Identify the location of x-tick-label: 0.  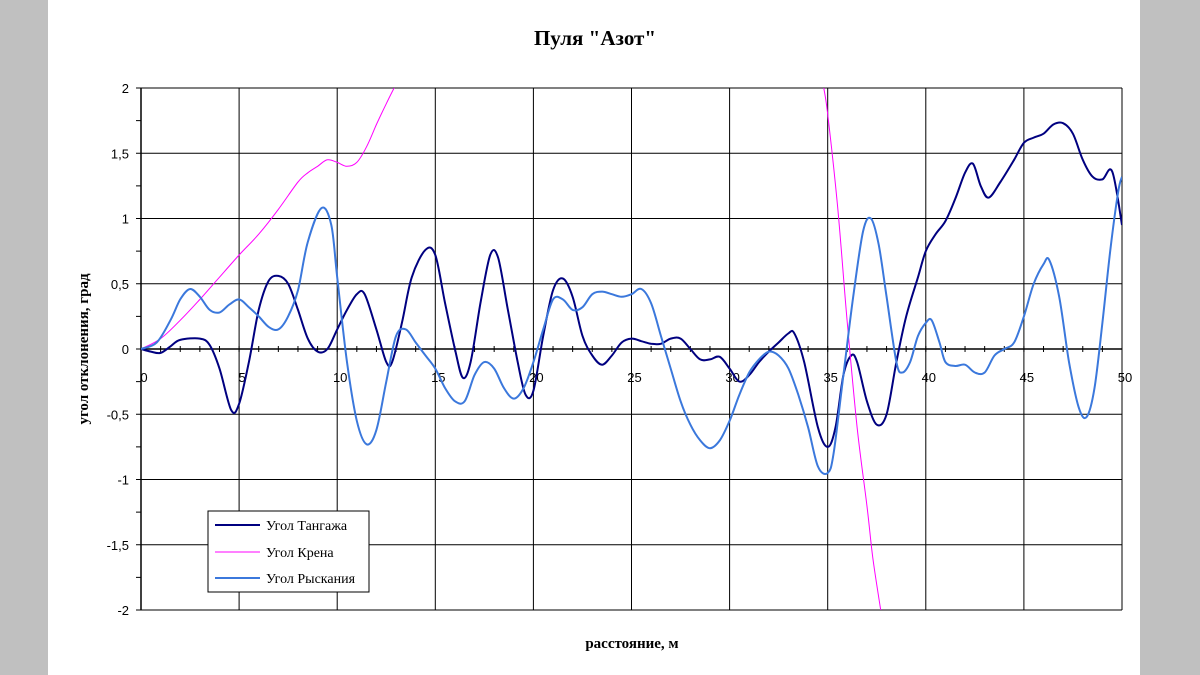
(143, 377).